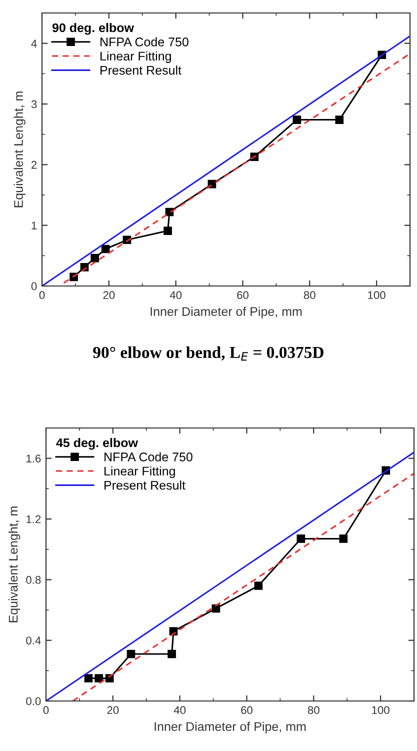 This screenshot has height=751, width=417. I want to click on y-tick-label: 1, so click(34, 226).